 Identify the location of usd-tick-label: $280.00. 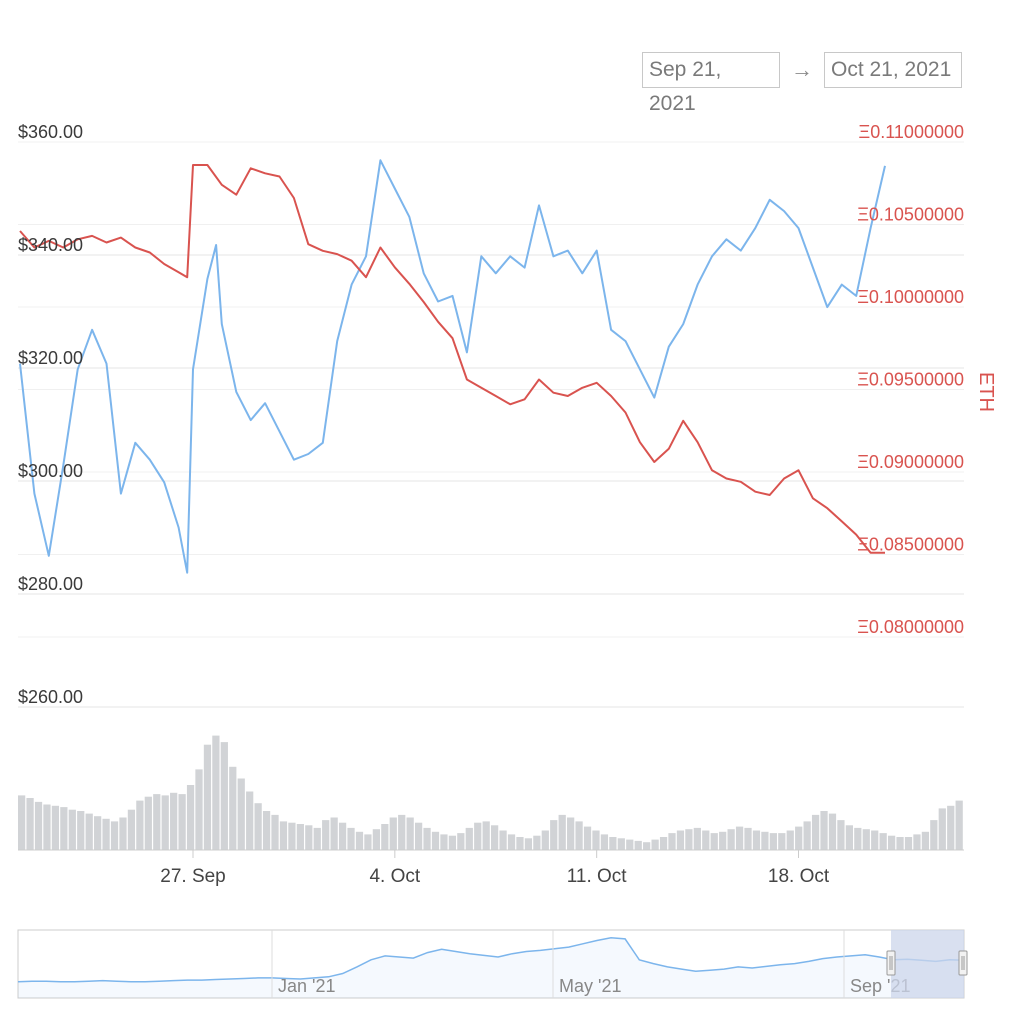
(50, 584).